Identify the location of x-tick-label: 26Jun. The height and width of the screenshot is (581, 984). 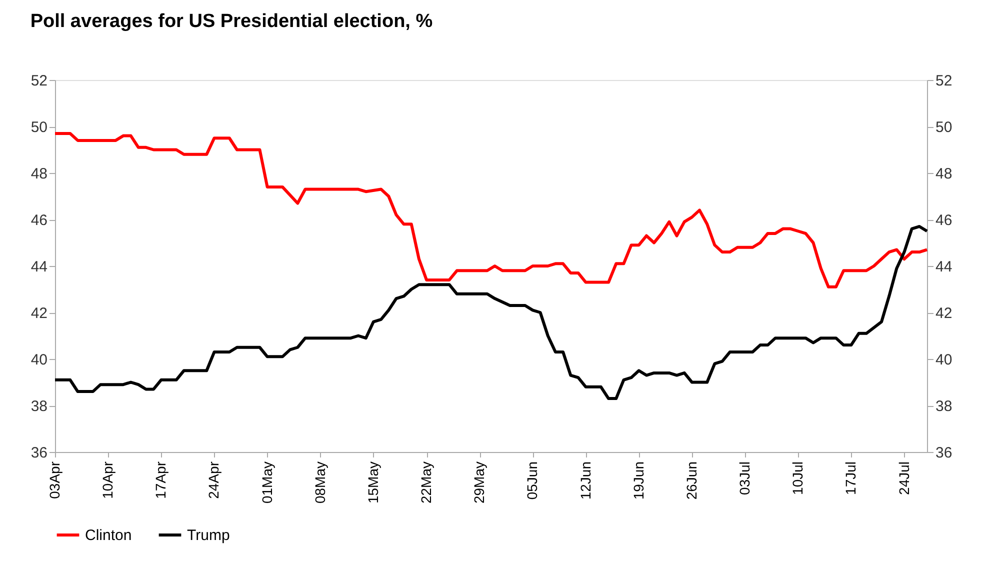
(691, 481).